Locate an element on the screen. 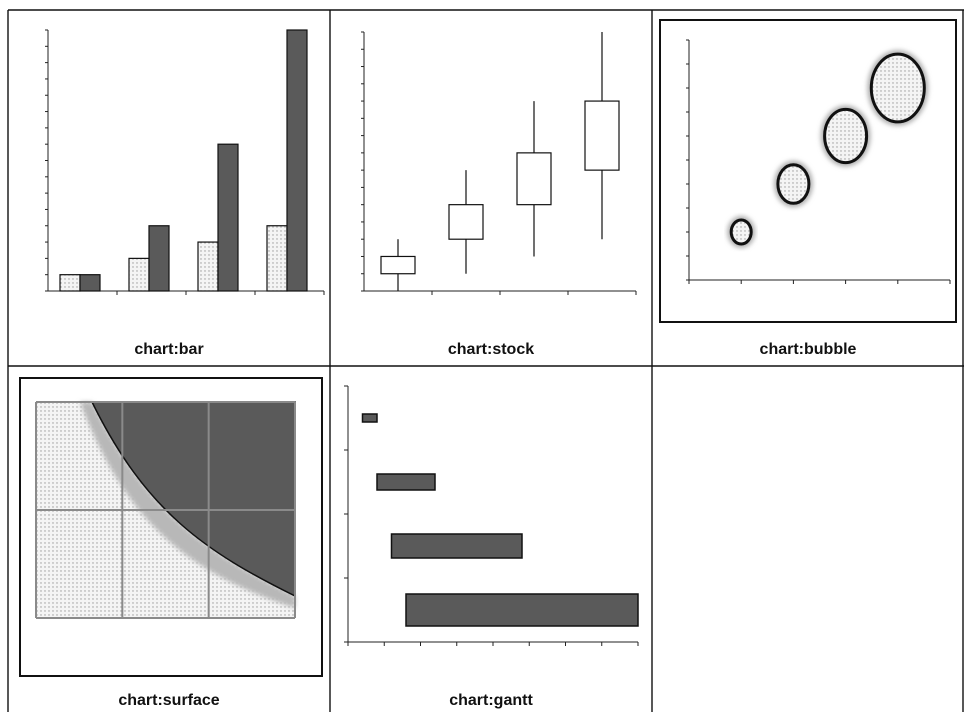  stock-chart-caption: chart:stock is located at coordinates (491, 349).